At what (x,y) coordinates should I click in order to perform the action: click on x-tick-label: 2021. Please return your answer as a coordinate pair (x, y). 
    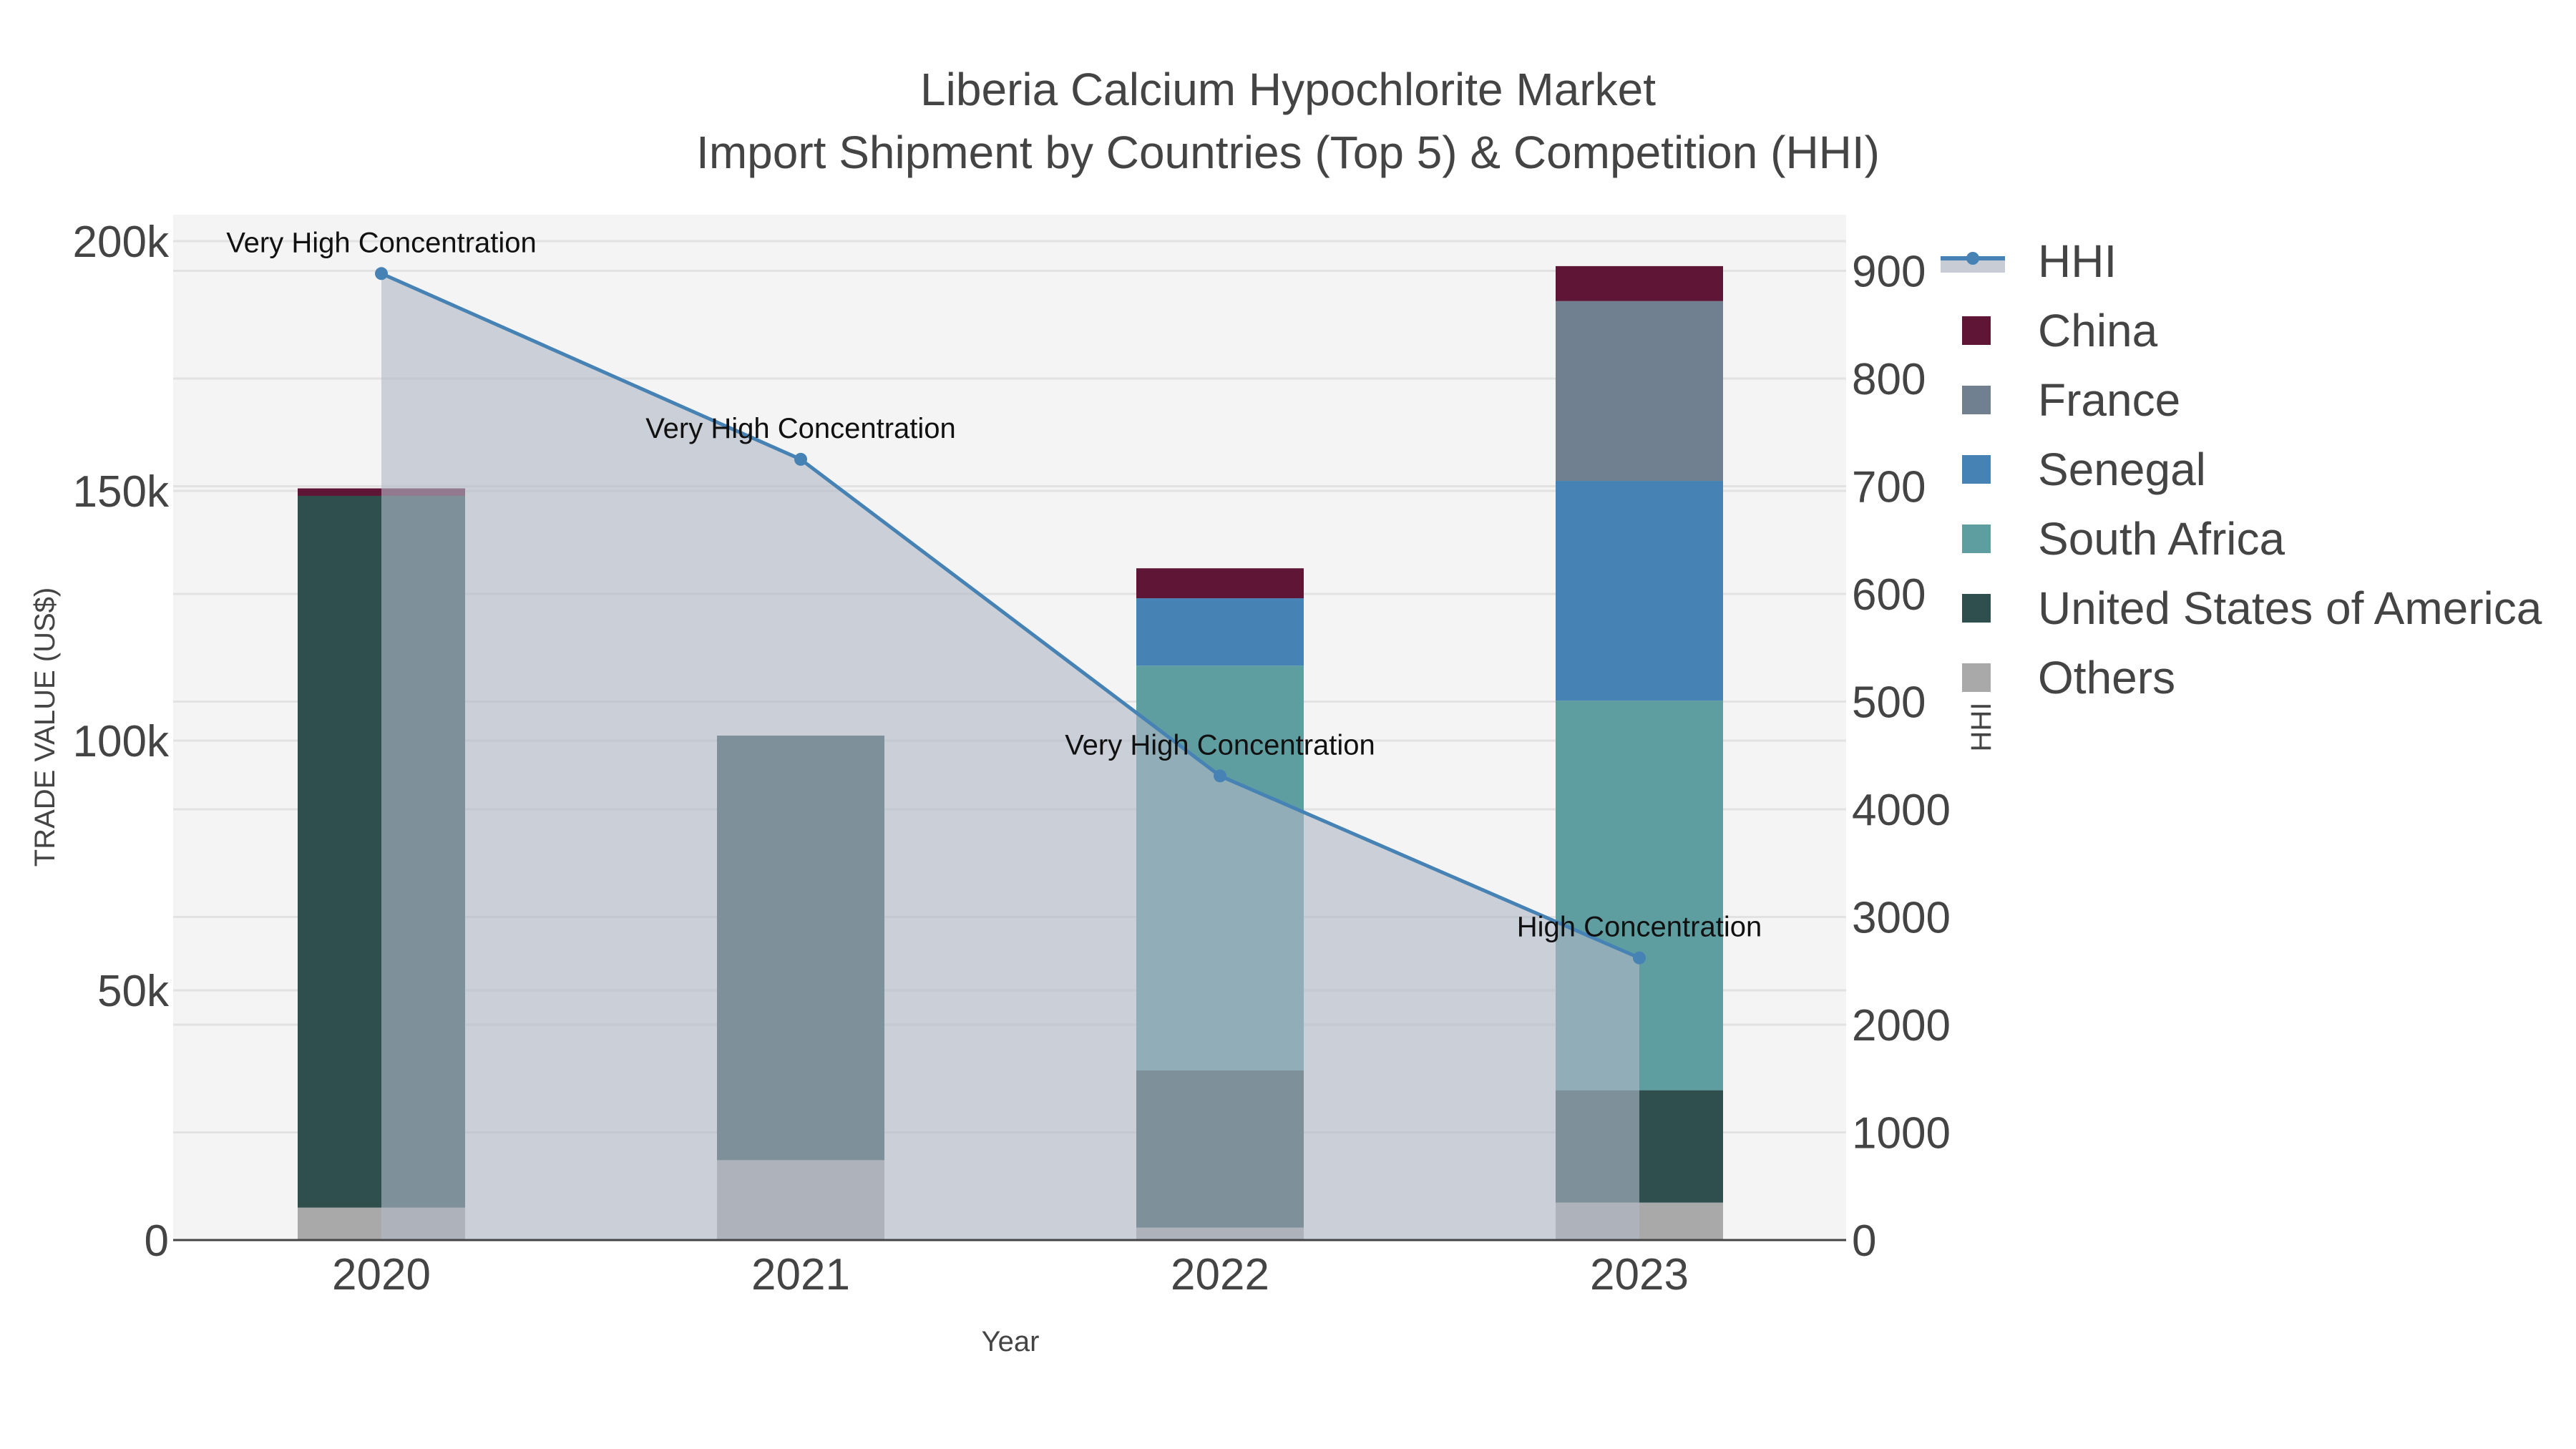
    Looking at the image, I should click on (800, 1274).